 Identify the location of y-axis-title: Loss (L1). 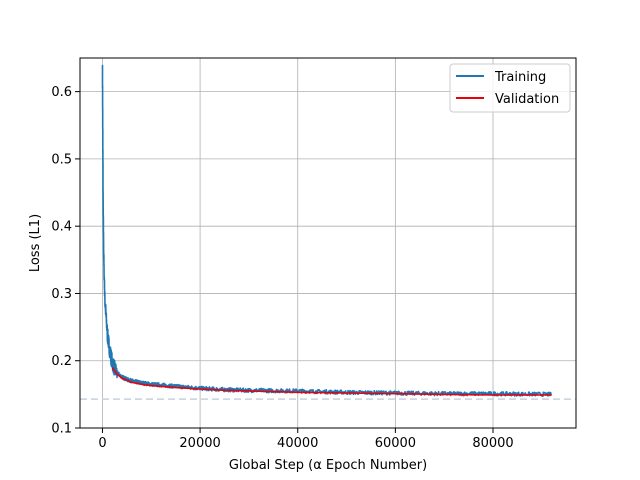
(35, 243).